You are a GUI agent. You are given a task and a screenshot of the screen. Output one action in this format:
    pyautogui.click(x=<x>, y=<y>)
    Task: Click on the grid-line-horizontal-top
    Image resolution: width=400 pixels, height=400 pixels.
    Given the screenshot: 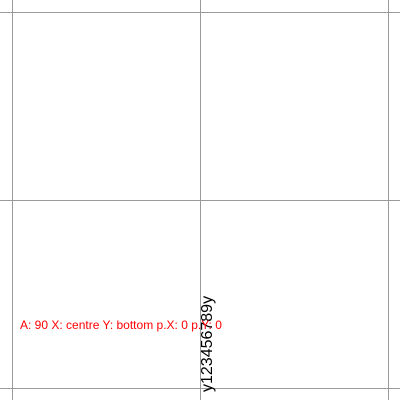 What is the action you would take?
    pyautogui.click(x=200, y=12)
    